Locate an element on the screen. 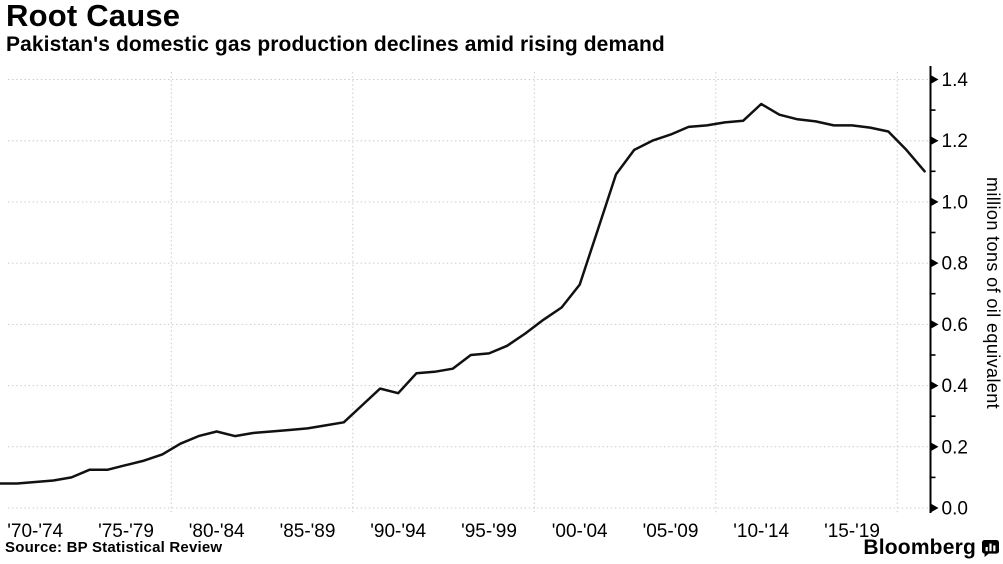 The height and width of the screenshot is (564, 1003). x-tick-label: '70-'74 is located at coordinates (35, 531).